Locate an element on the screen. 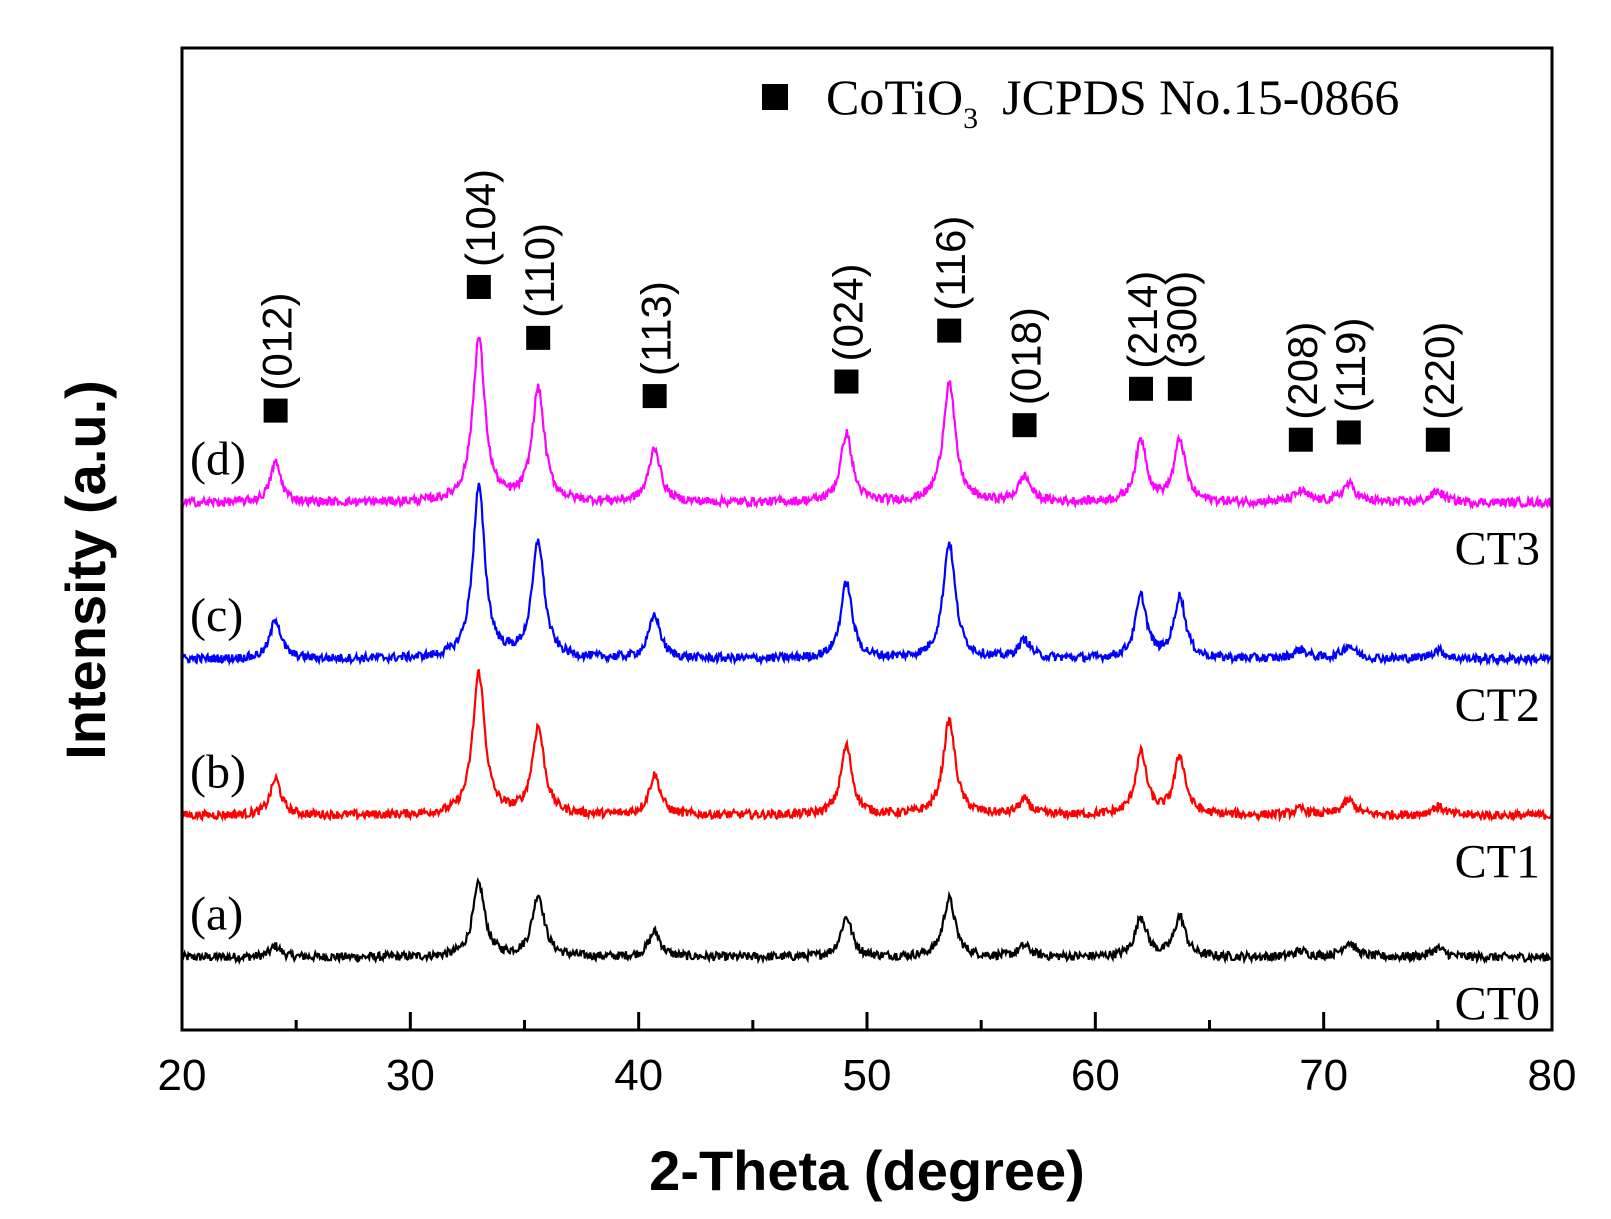 This screenshot has width=1611, height=1219. x-tick-label: 20 is located at coordinates (182, 1075).